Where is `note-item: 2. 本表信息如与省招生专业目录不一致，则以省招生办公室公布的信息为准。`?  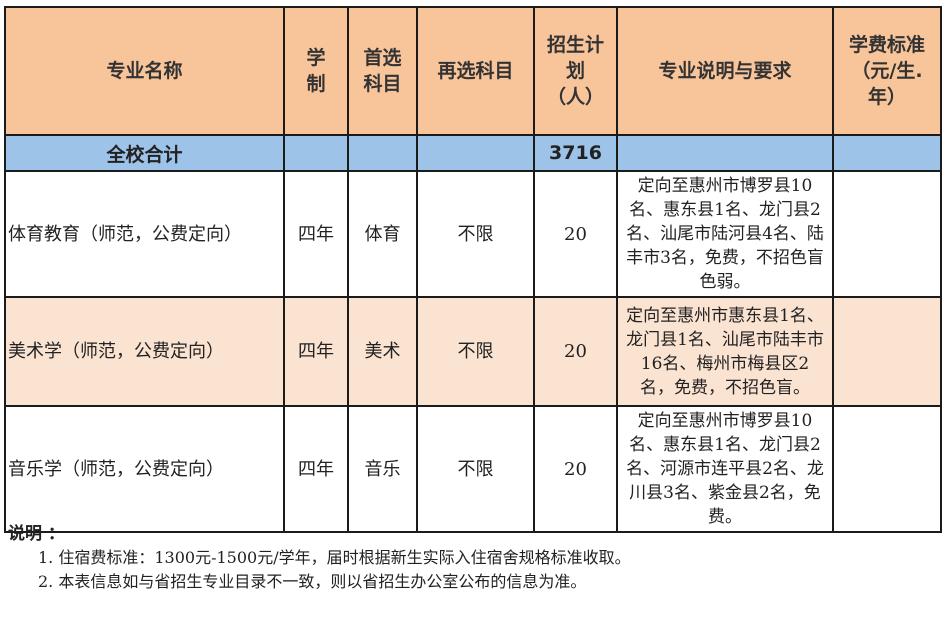 note-item: 2. 本表信息如与省招生专业目录不一致，则以省招生办公室公布的信息为准。 is located at coordinates (312, 581).